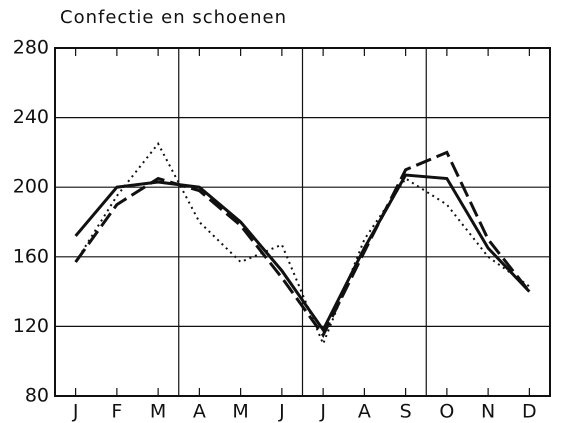 The image size is (564, 423). What do you see at coordinates (31, 326) in the screenshot?
I see `y-tick-label: 120` at bounding box center [31, 326].